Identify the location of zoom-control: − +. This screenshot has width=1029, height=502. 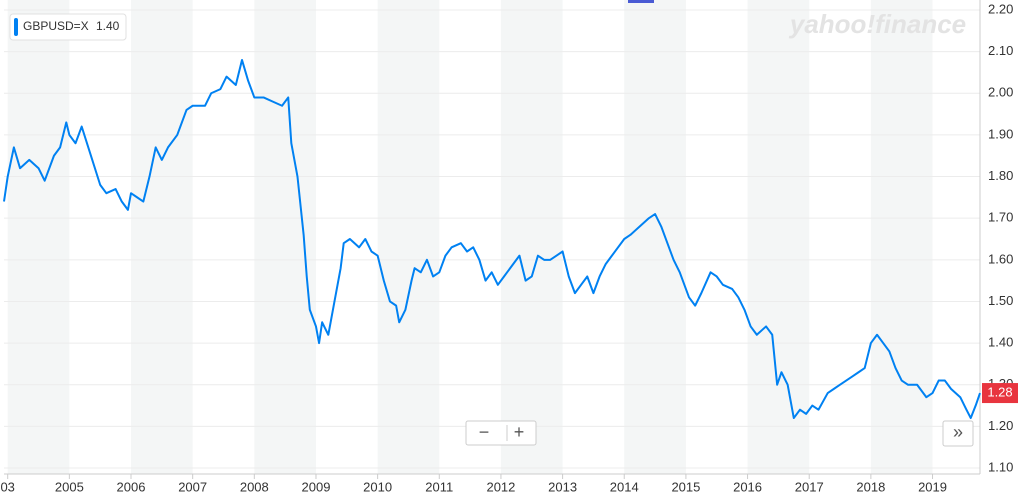
(501, 433).